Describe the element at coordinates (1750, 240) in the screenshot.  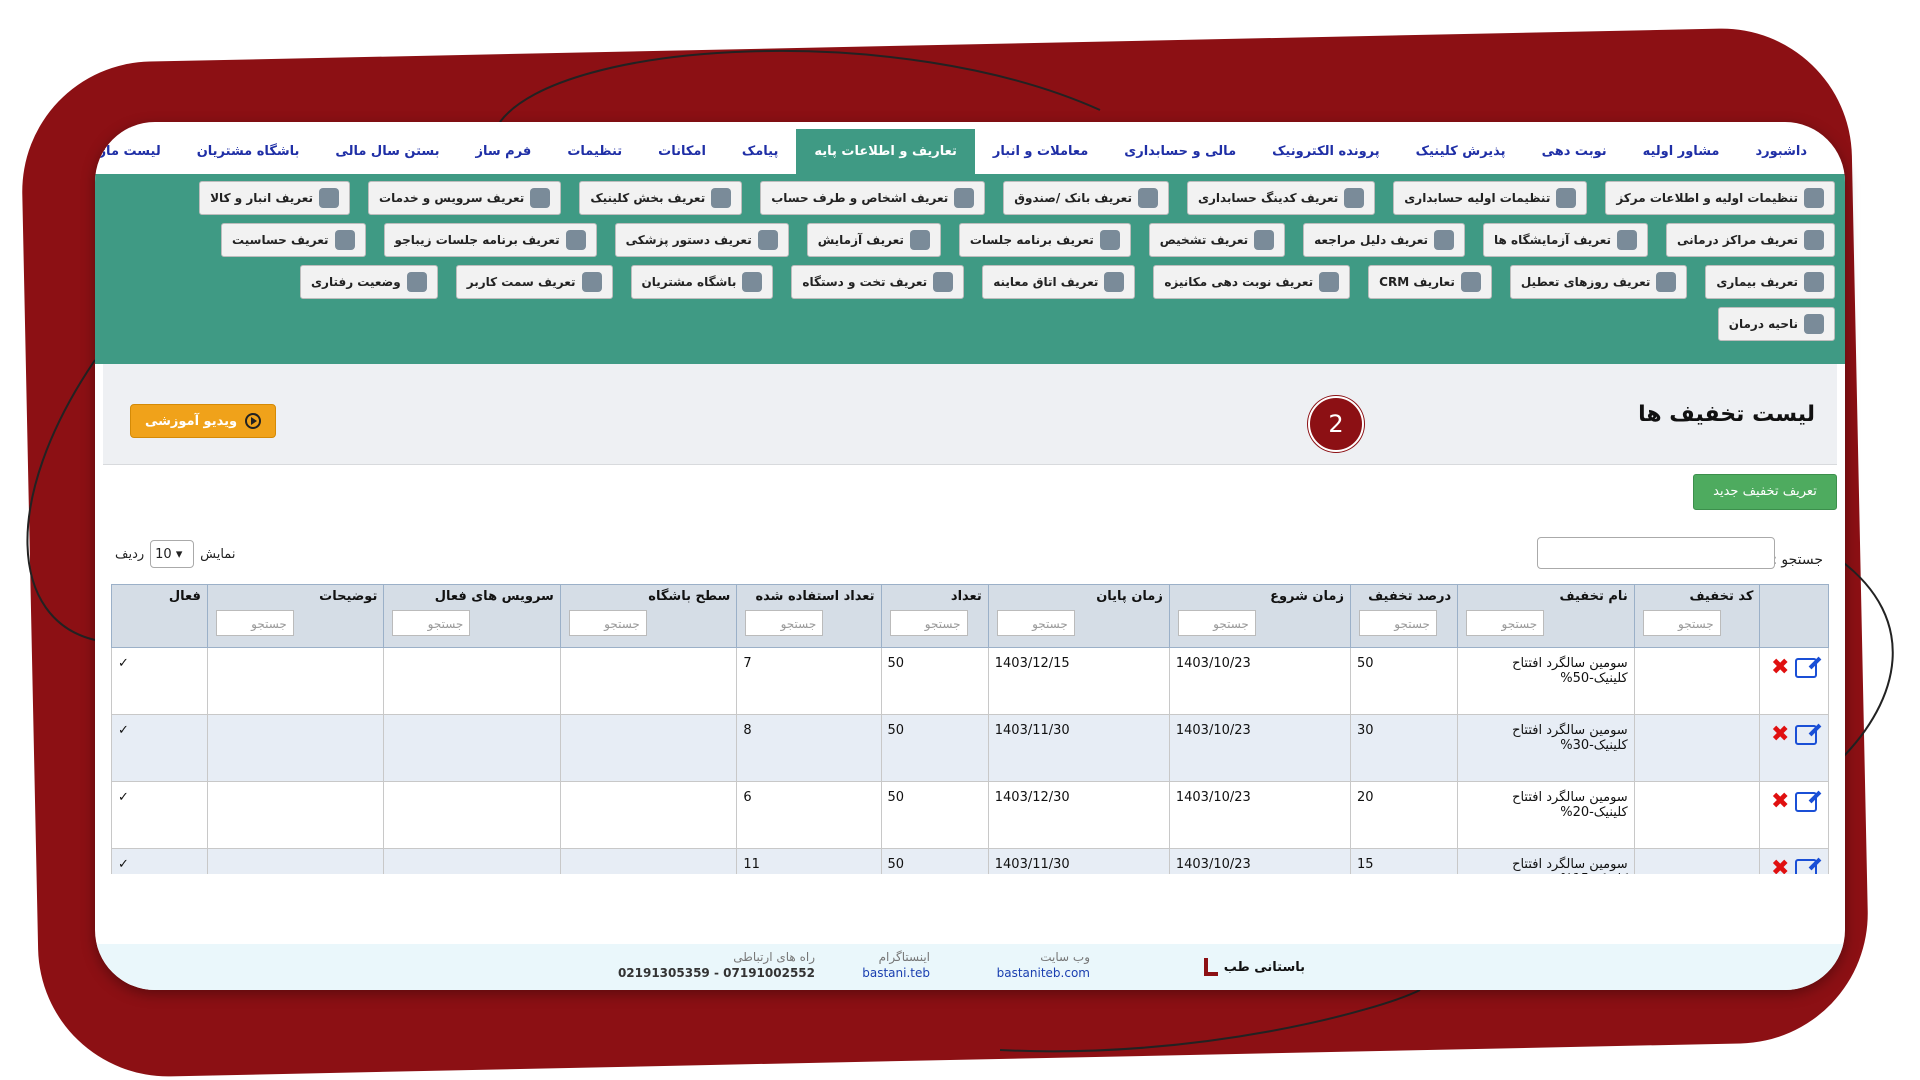
I see `submenu-button: تعریف مراکز درمانی` at that location.